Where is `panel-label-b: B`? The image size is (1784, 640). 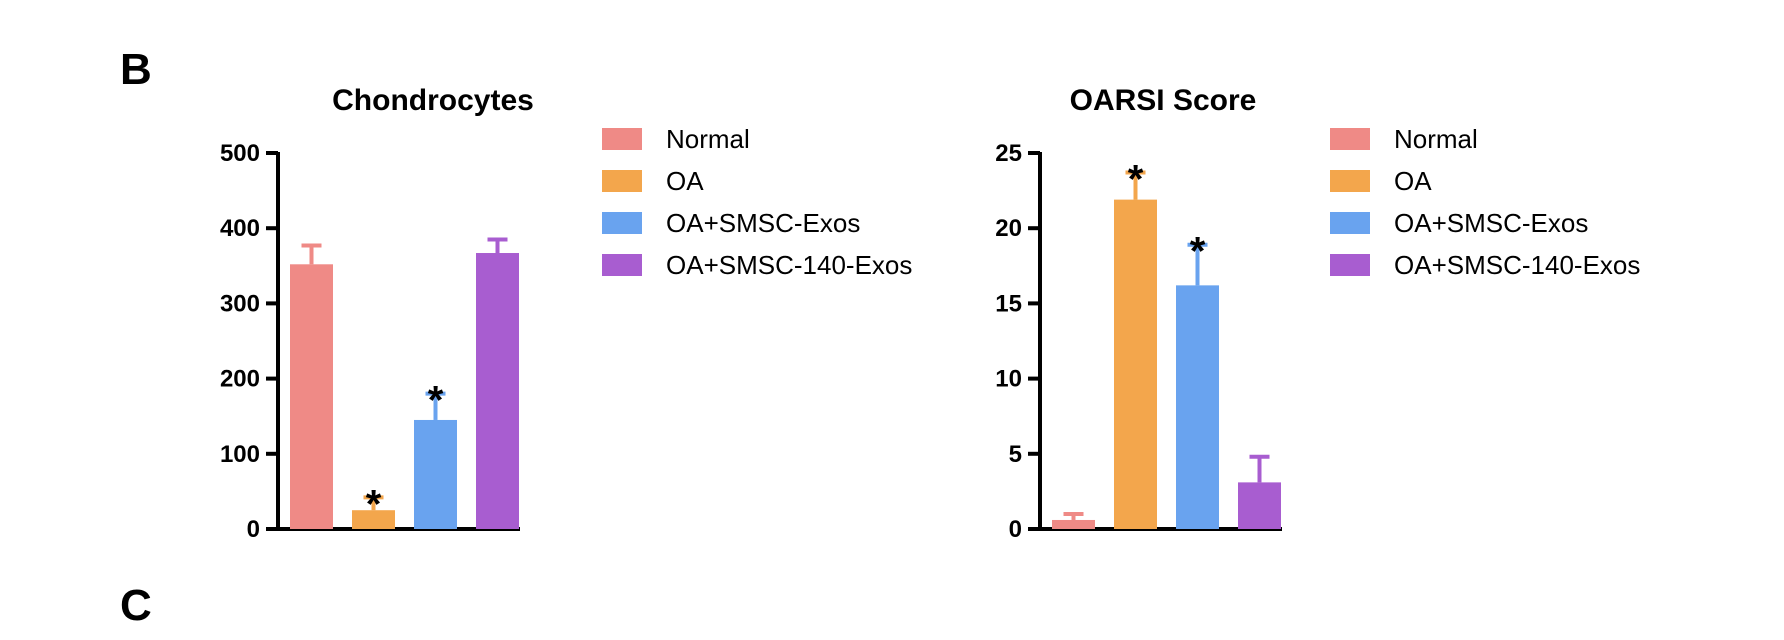
panel-label-b: B is located at coordinates (136, 69).